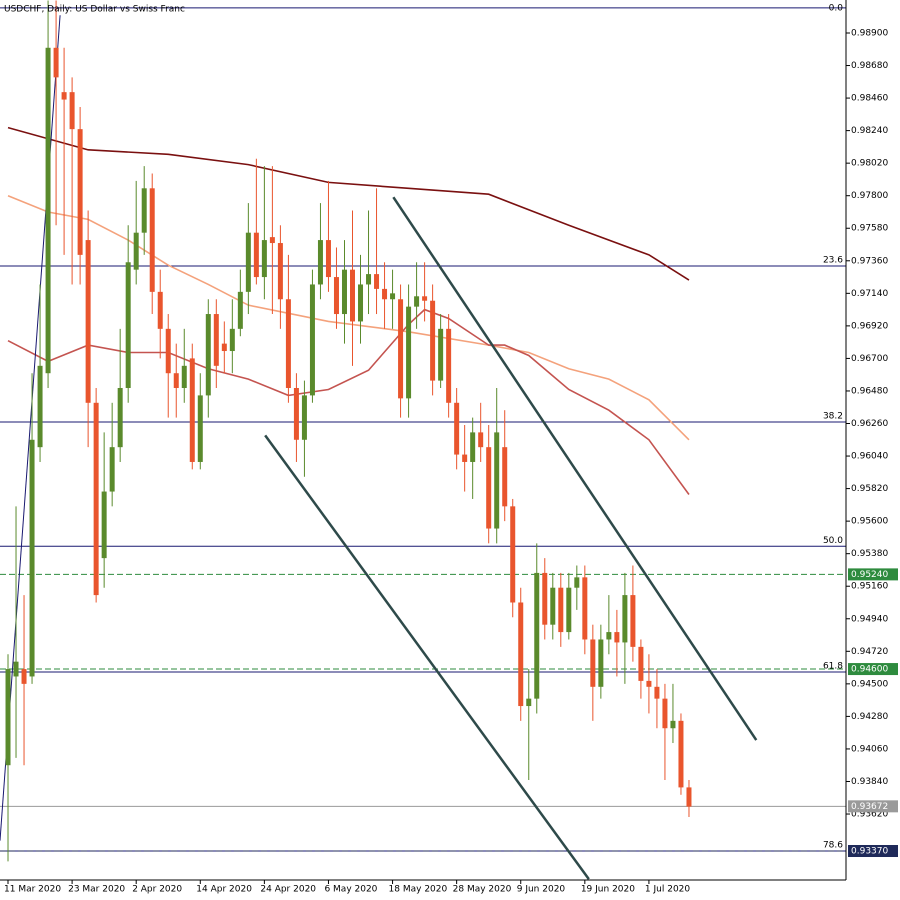 The image size is (900, 900). Describe the element at coordinates (869, 196) in the screenshot. I see `y-tick-label: 0.97800` at that location.